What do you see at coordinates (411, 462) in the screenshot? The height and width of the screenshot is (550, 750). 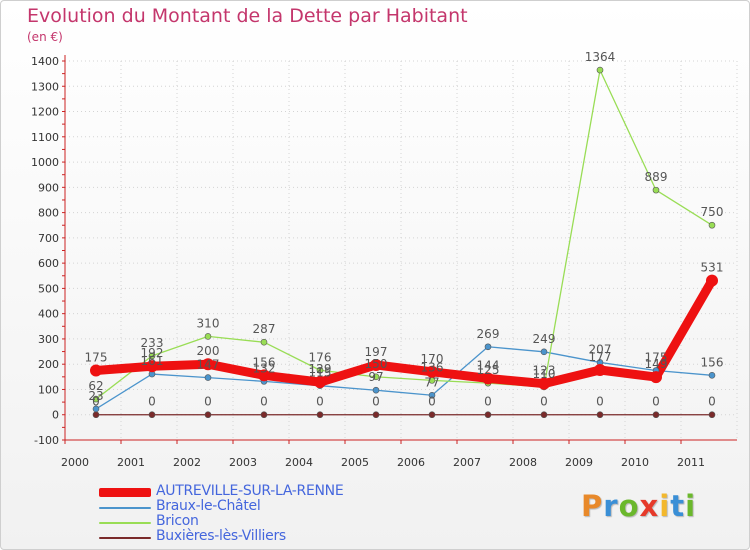 I see `x-tick-label: 2006` at bounding box center [411, 462].